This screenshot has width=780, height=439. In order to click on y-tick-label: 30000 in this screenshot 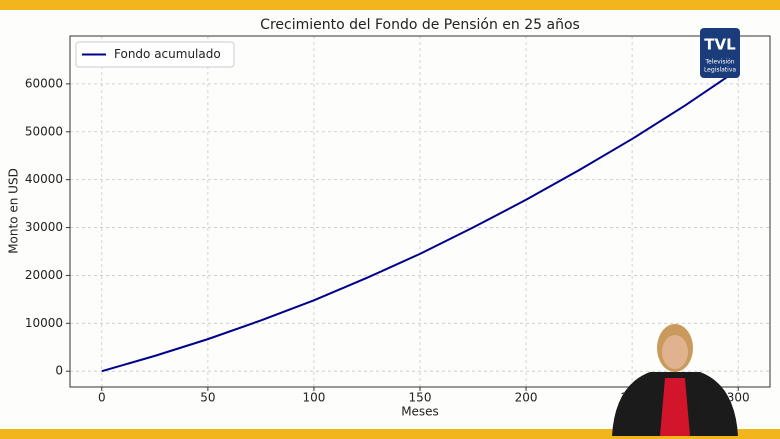, I will do `click(44, 227)`.